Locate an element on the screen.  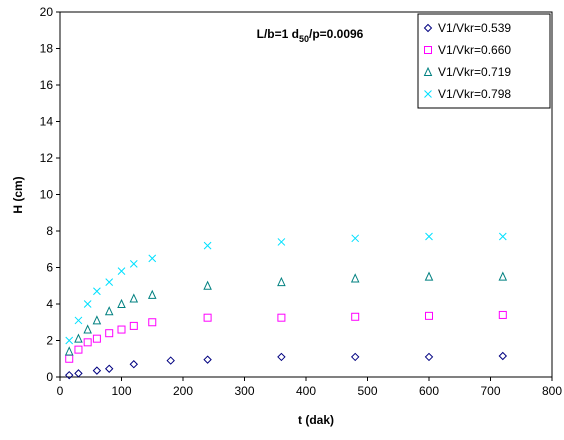
annotation-part: /p=0.0096 is located at coordinates (336, 34).